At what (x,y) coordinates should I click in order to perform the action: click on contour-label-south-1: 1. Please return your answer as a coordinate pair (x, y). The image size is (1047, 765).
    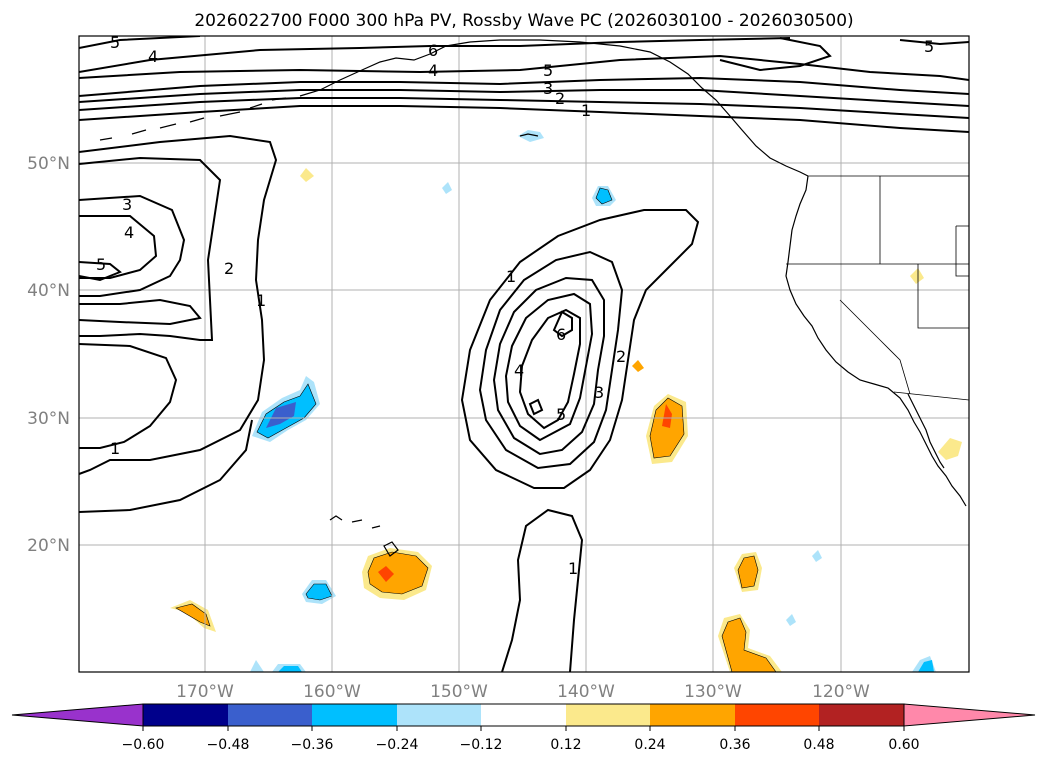
    Looking at the image, I should click on (573, 568).